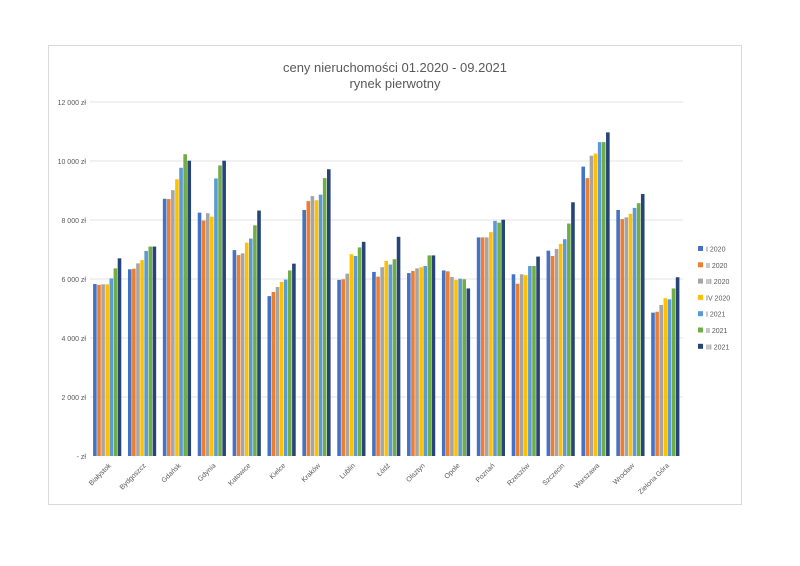 Image resolution: width=800 pixels, height=566 pixels. I want to click on y-tick-label: 10 000 zł, so click(72, 162).